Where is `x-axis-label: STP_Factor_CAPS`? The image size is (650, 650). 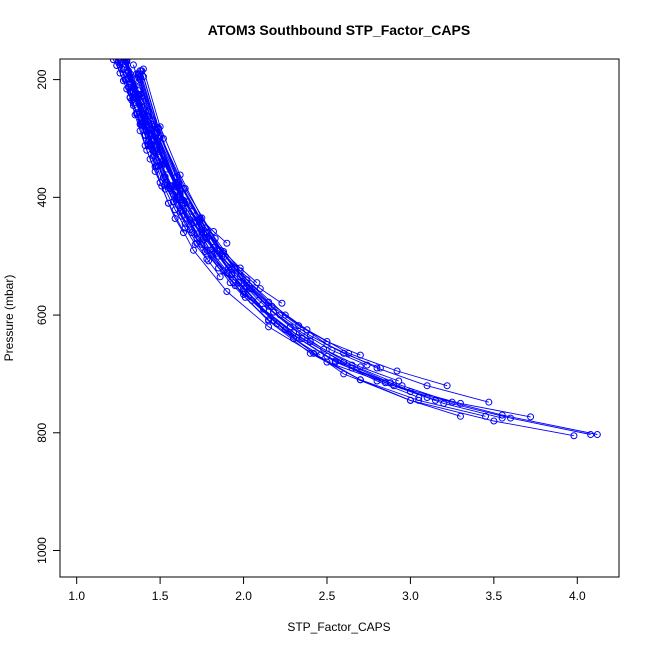 x-axis-label: STP_Factor_CAPS is located at coordinates (338, 627).